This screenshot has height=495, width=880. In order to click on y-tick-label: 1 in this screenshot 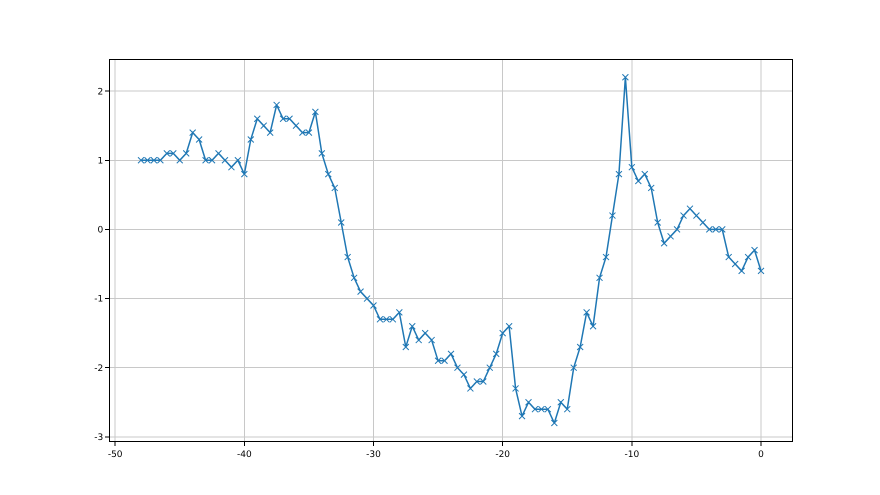, I will do `click(100, 161)`.